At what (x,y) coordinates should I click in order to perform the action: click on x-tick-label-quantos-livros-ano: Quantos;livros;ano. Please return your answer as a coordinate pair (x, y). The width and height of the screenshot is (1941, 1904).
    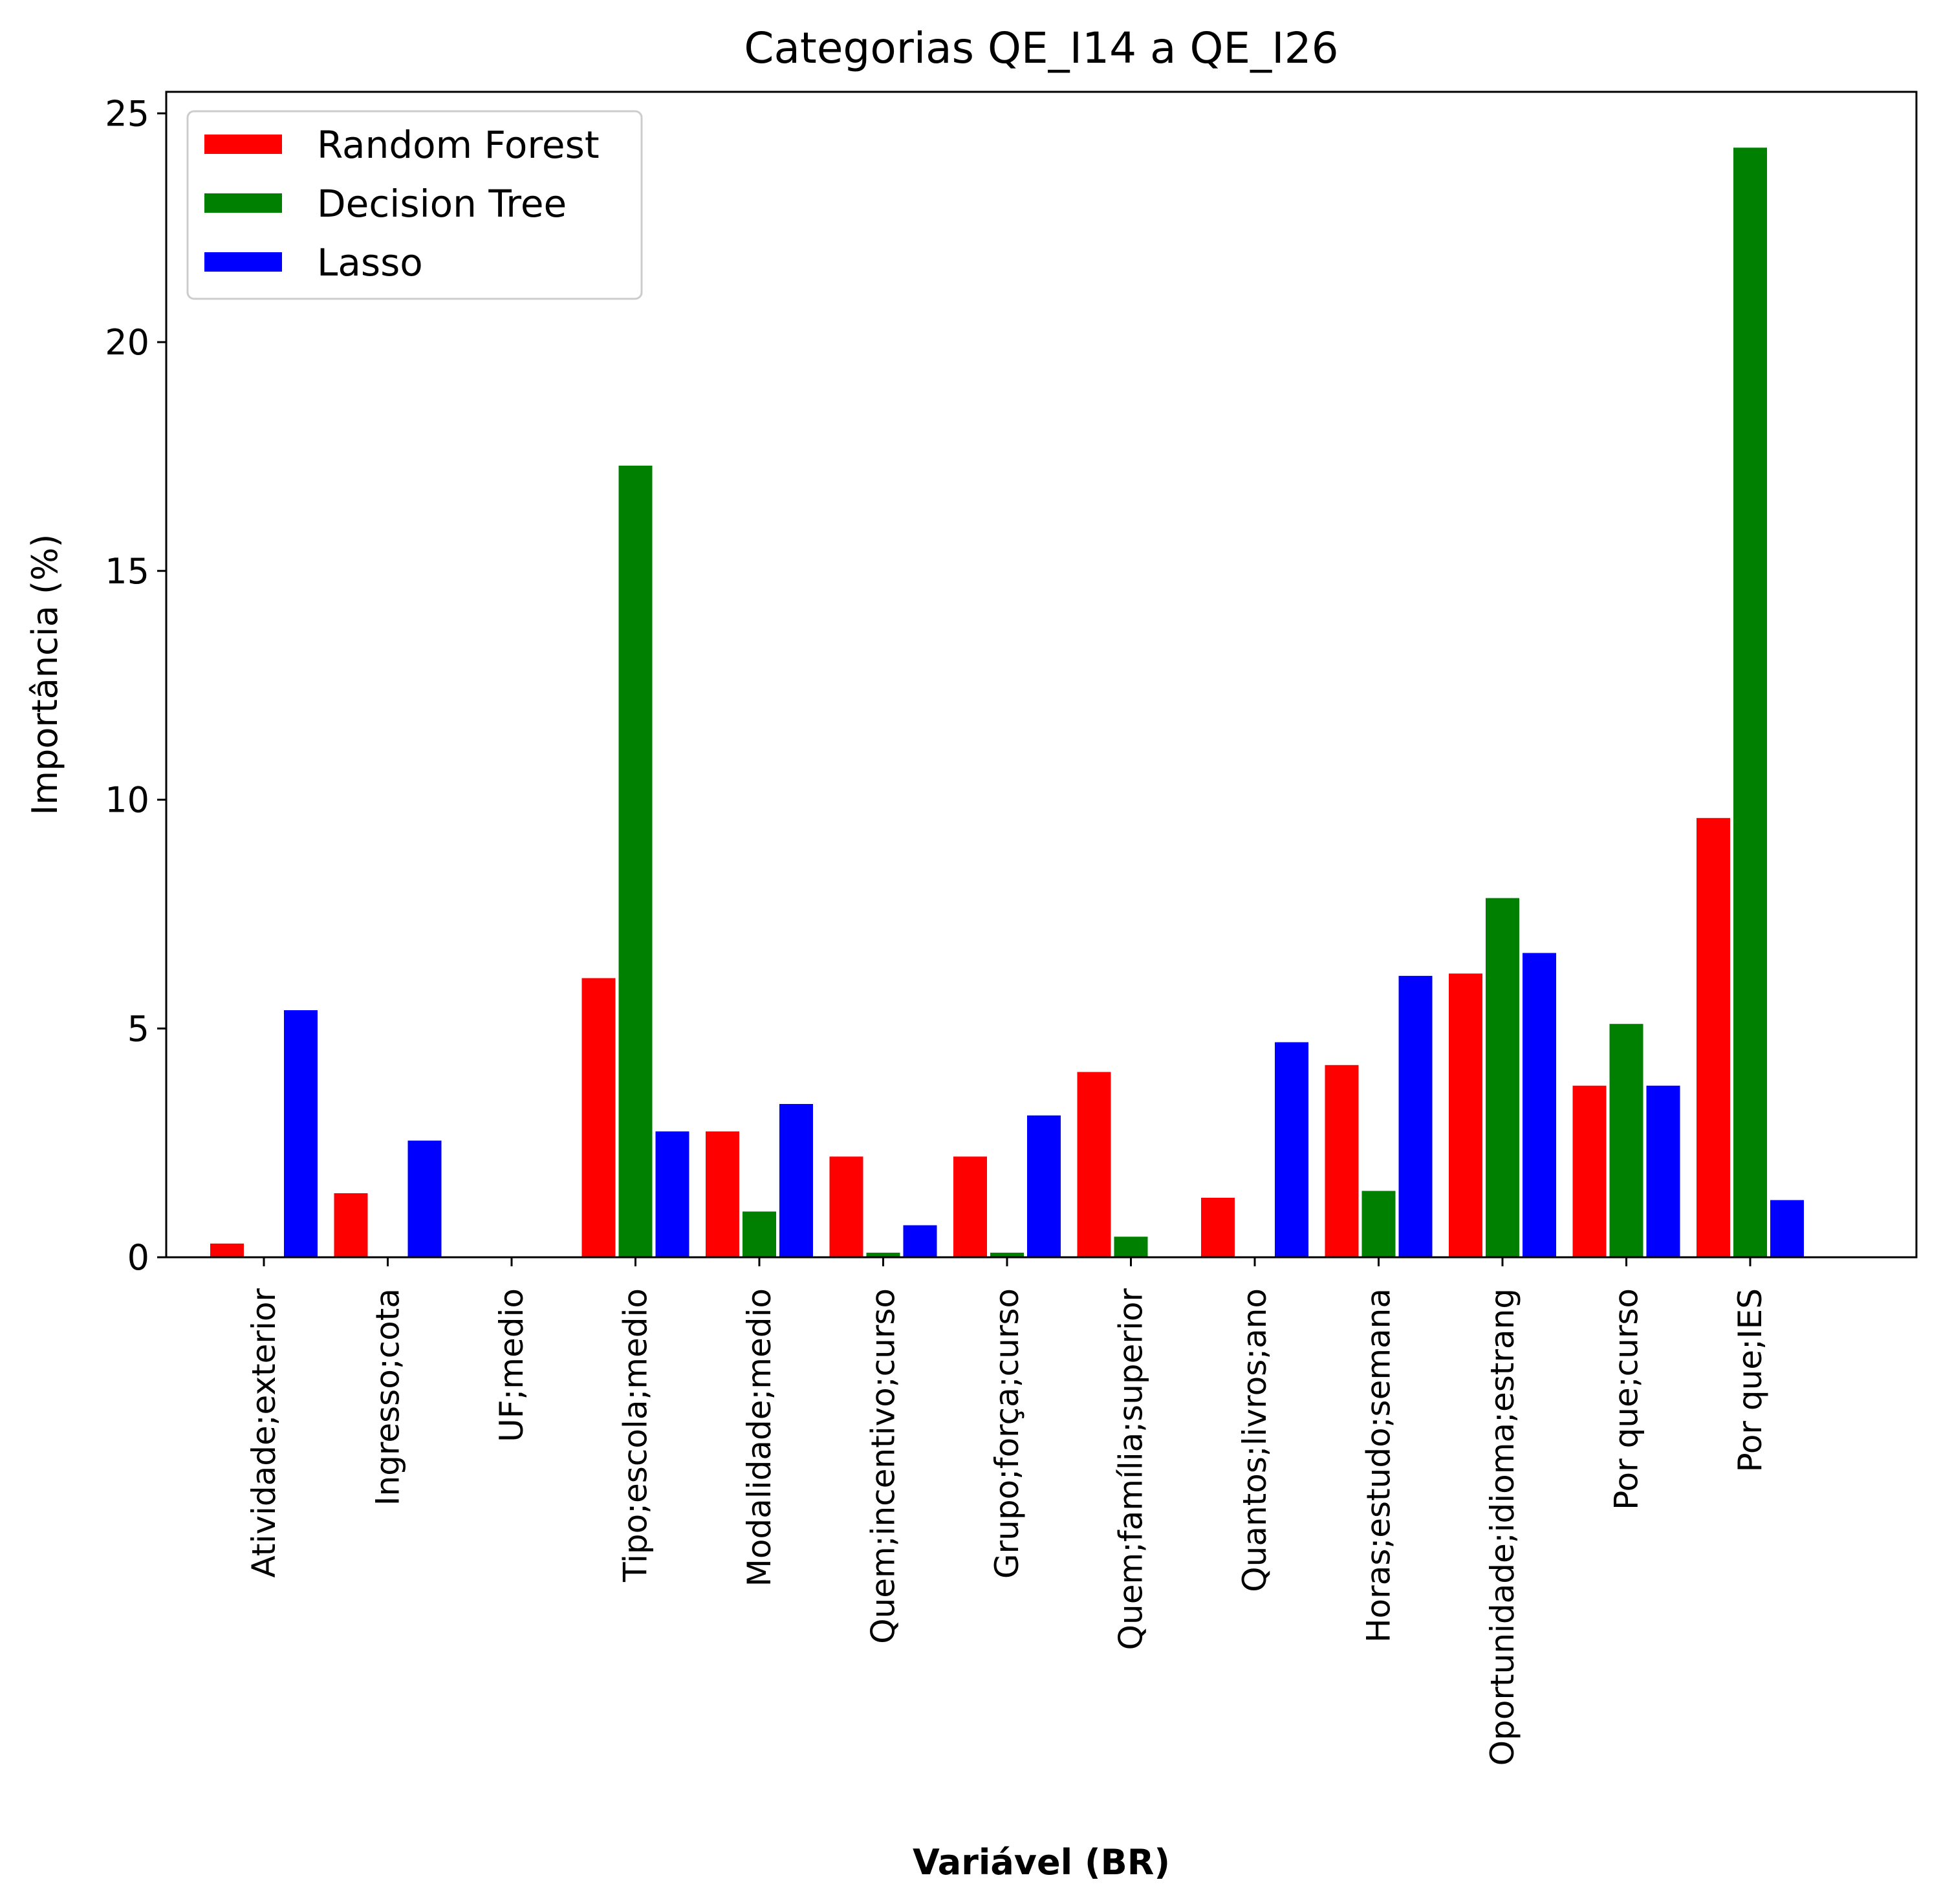
    Looking at the image, I should click on (1255, 1440).